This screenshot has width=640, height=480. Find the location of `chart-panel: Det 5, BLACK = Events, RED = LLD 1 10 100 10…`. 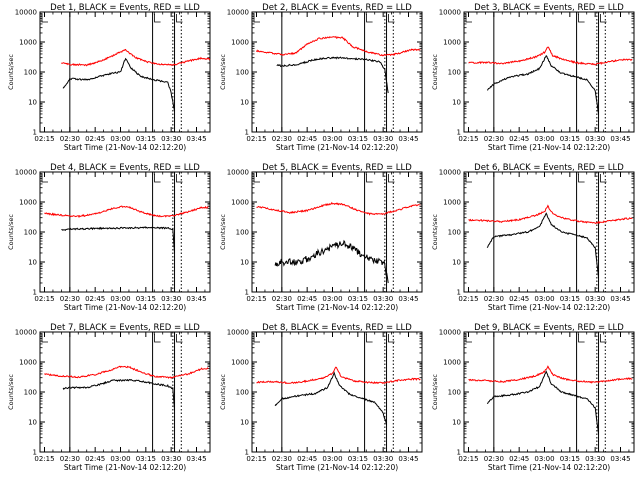

chart-panel: Det 5, BLACK = Events, RED = LLD 1 10 100 10… is located at coordinates (321, 237).